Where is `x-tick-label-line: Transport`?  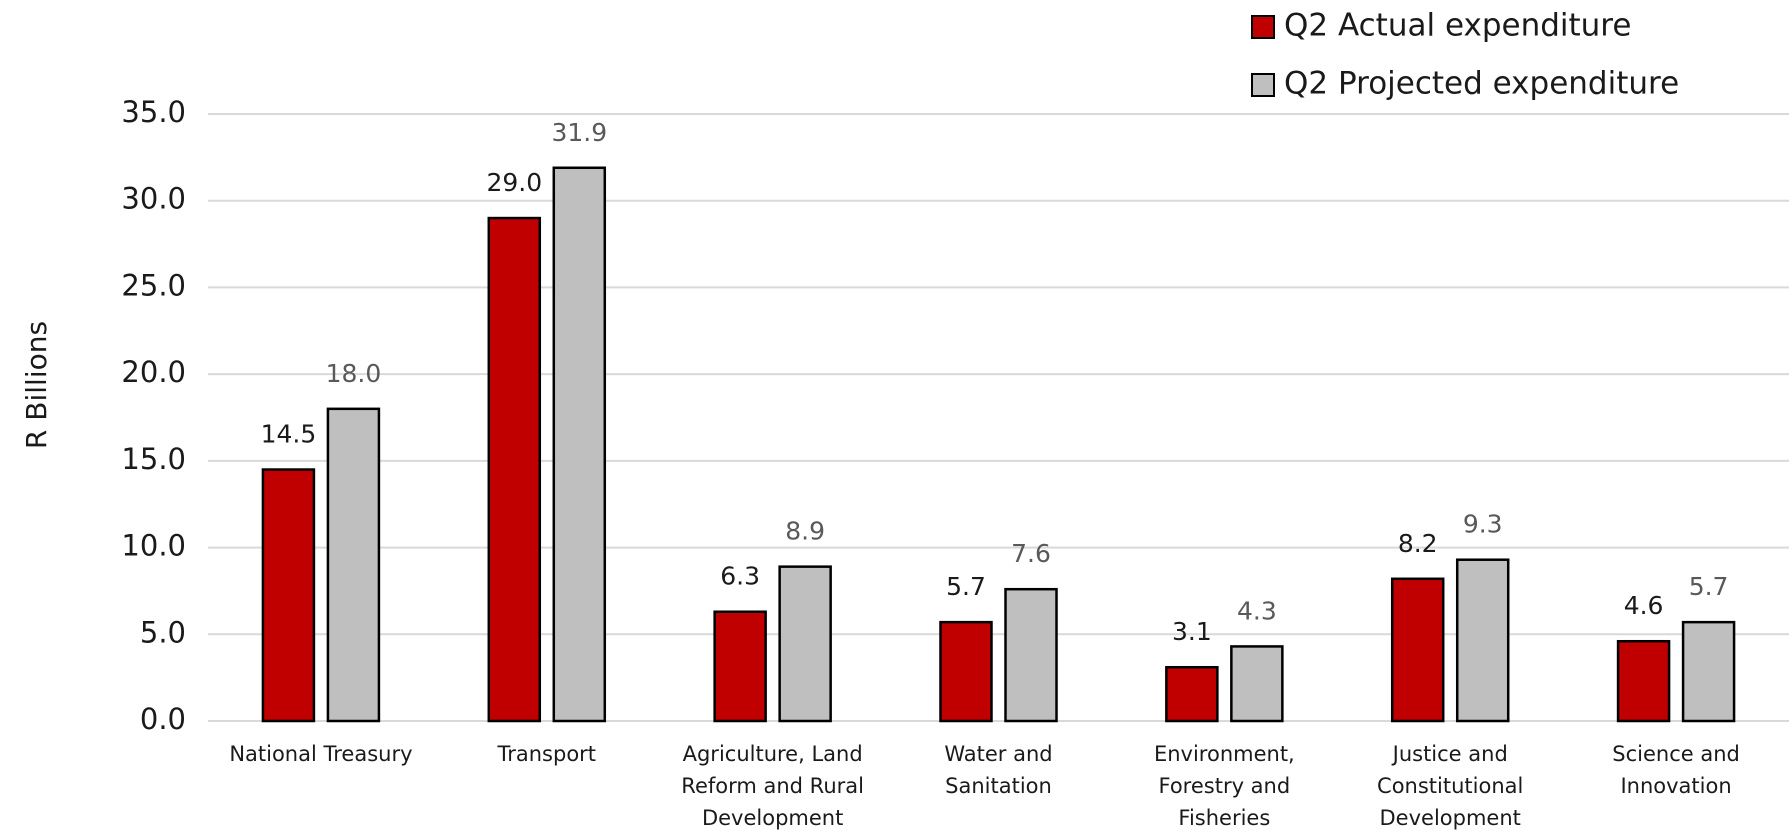
x-tick-label-line: Transport is located at coordinates (547, 754).